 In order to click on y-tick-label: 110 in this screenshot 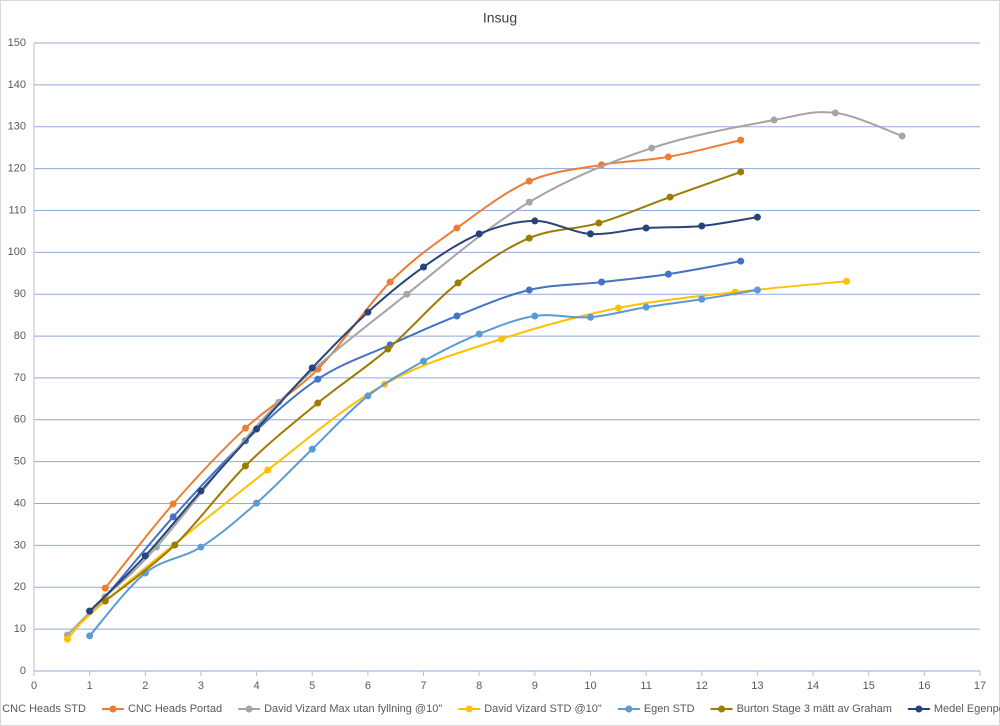, I will do `click(17, 210)`.